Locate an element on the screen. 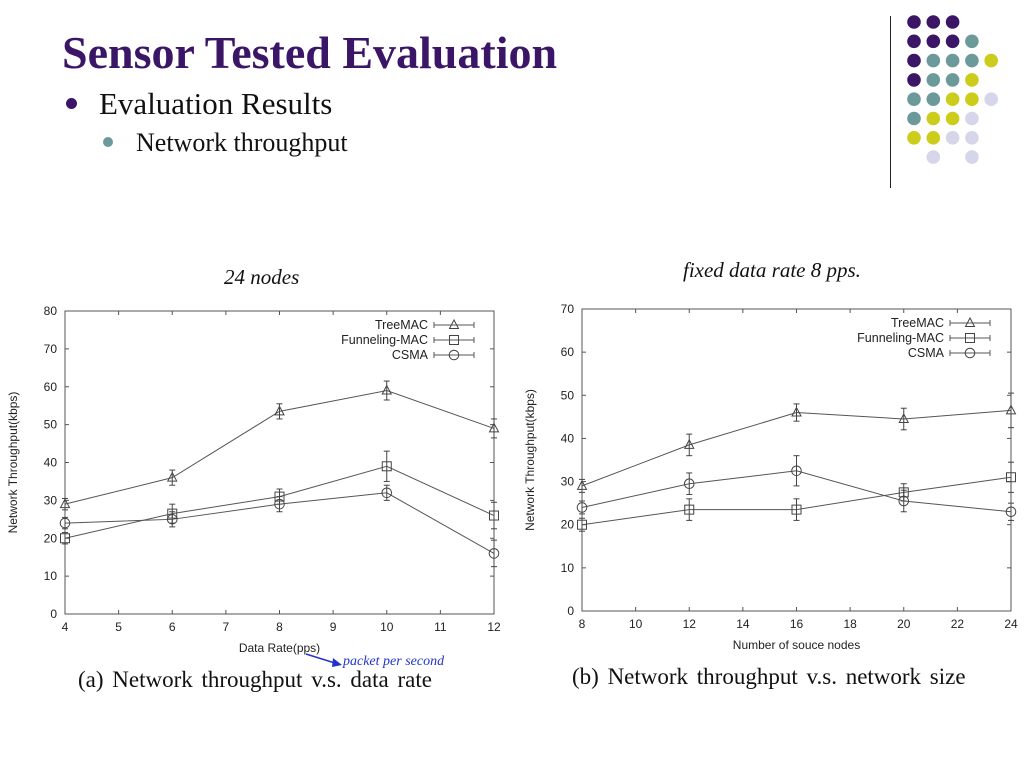 This screenshot has width=1024, height=768. legend-marker-triangle is located at coordinates (970, 321).